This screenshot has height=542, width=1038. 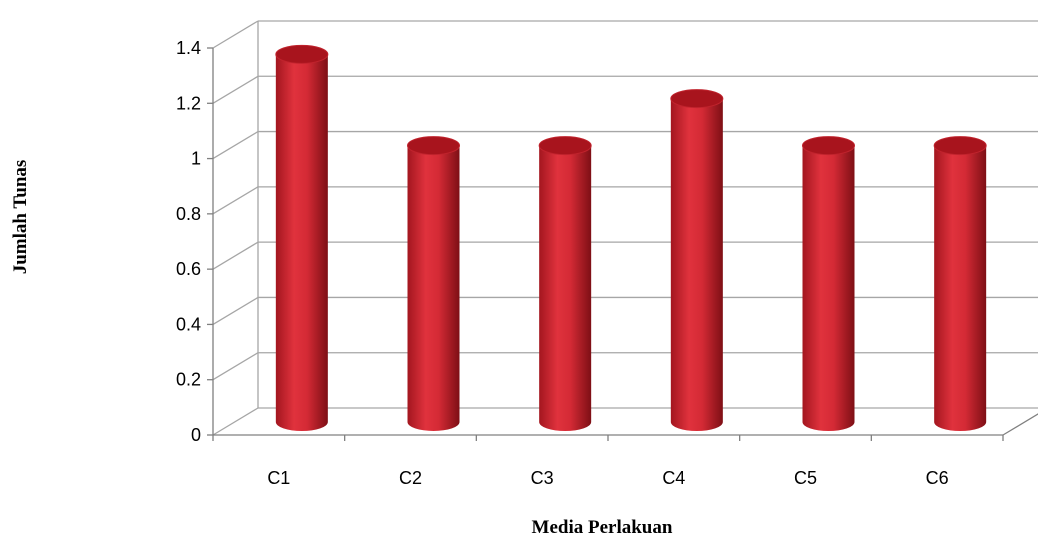 What do you see at coordinates (673, 478) in the screenshot?
I see `x-tick-label: C4` at bounding box center [673, 478].